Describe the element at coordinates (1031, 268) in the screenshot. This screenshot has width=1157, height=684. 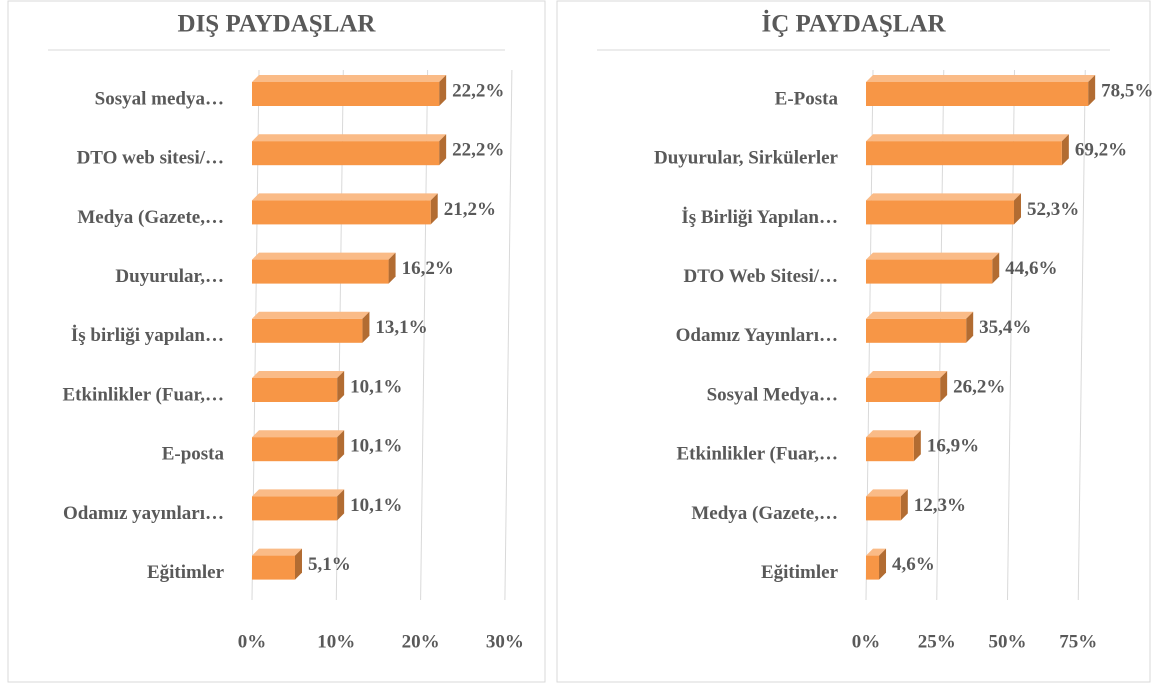
I see `data-label: 44,6%` at that location.